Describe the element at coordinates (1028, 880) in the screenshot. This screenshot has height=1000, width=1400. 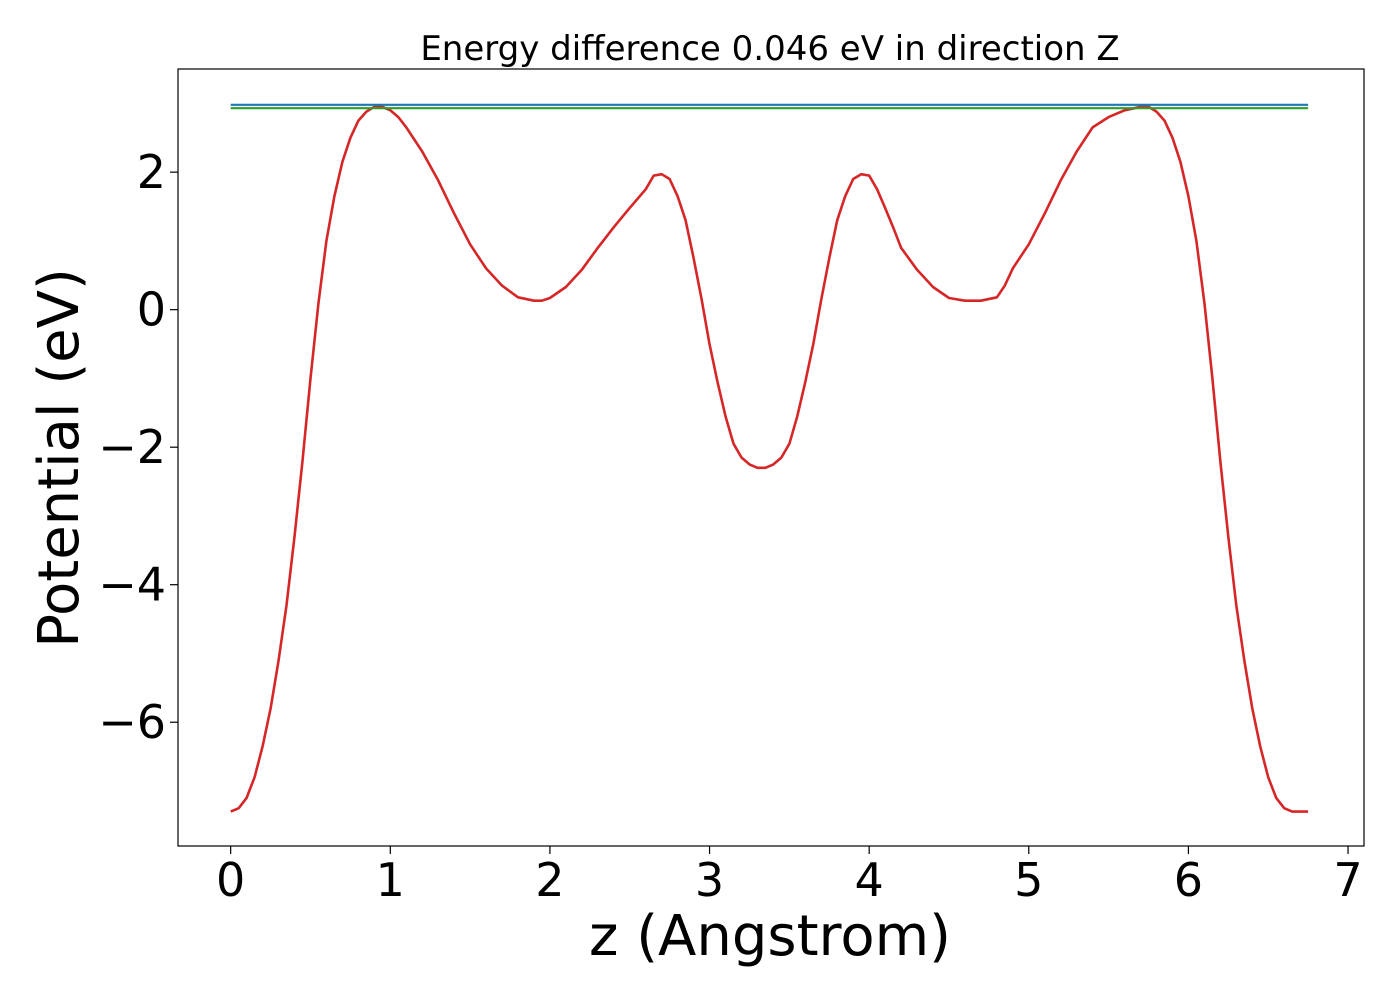
I see `x-tick-label: 5` at that location.